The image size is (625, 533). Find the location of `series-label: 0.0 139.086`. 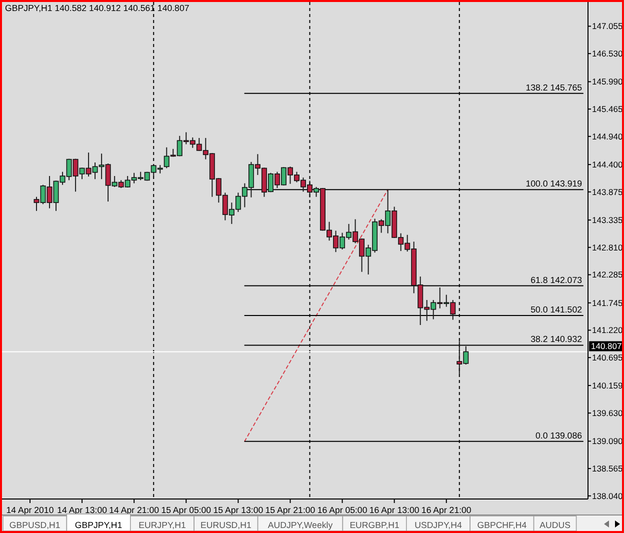

series-label: 0.0 139.086 is located at coordinates (559, 435).